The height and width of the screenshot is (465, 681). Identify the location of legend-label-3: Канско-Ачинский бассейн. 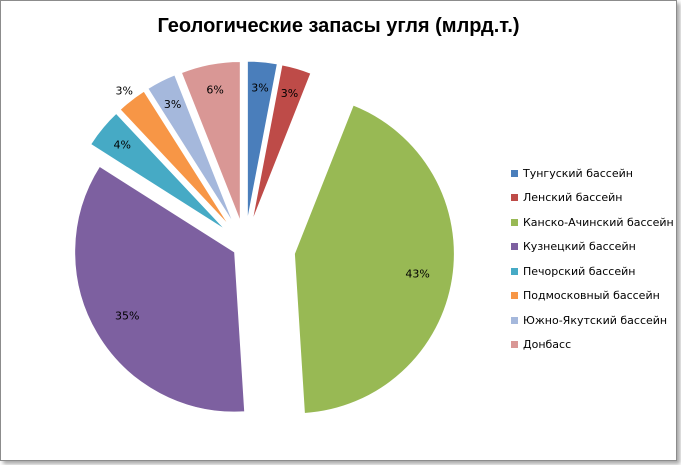
(598, 222).